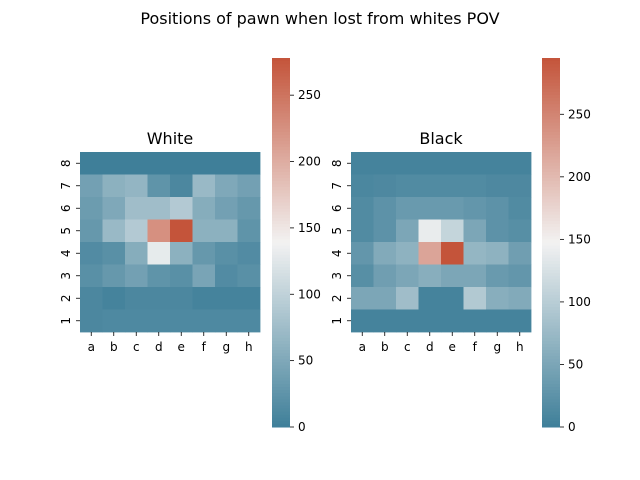 The height and width of the screenshot is (480, 640). Describe the element at coordinates (91, 231) in the screenshot. I see `white-cell-a5` at that location.